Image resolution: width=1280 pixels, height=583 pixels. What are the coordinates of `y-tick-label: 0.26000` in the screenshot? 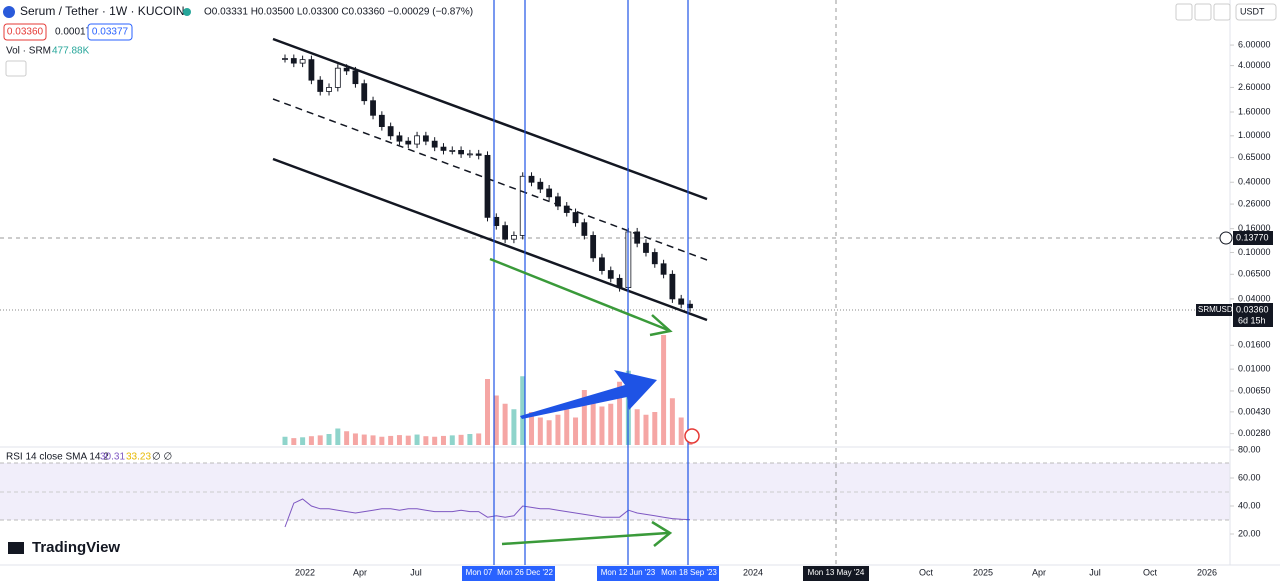 It's located at (1254, 203).